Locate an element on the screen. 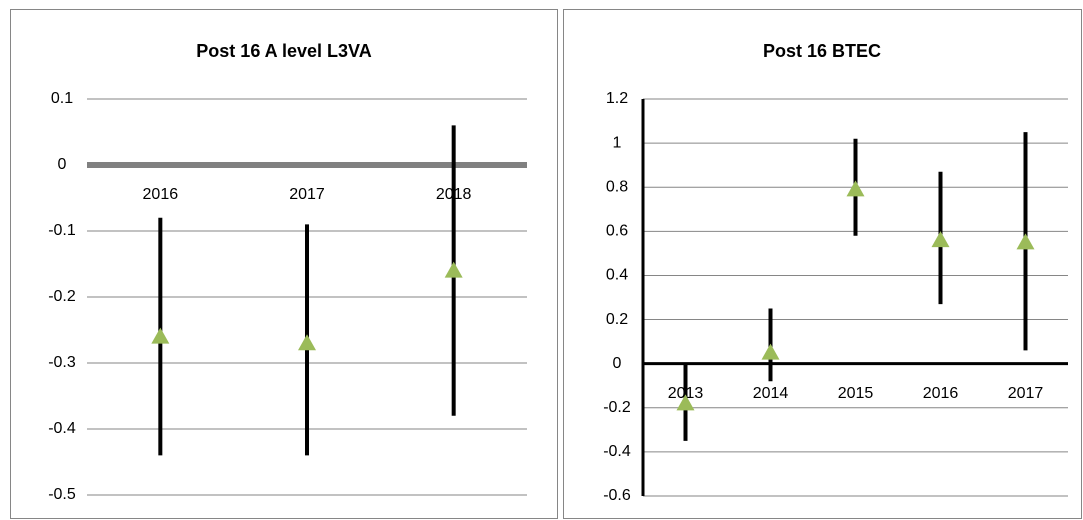  y-tick-label: 1.2 is located at coordinates (617, 98).